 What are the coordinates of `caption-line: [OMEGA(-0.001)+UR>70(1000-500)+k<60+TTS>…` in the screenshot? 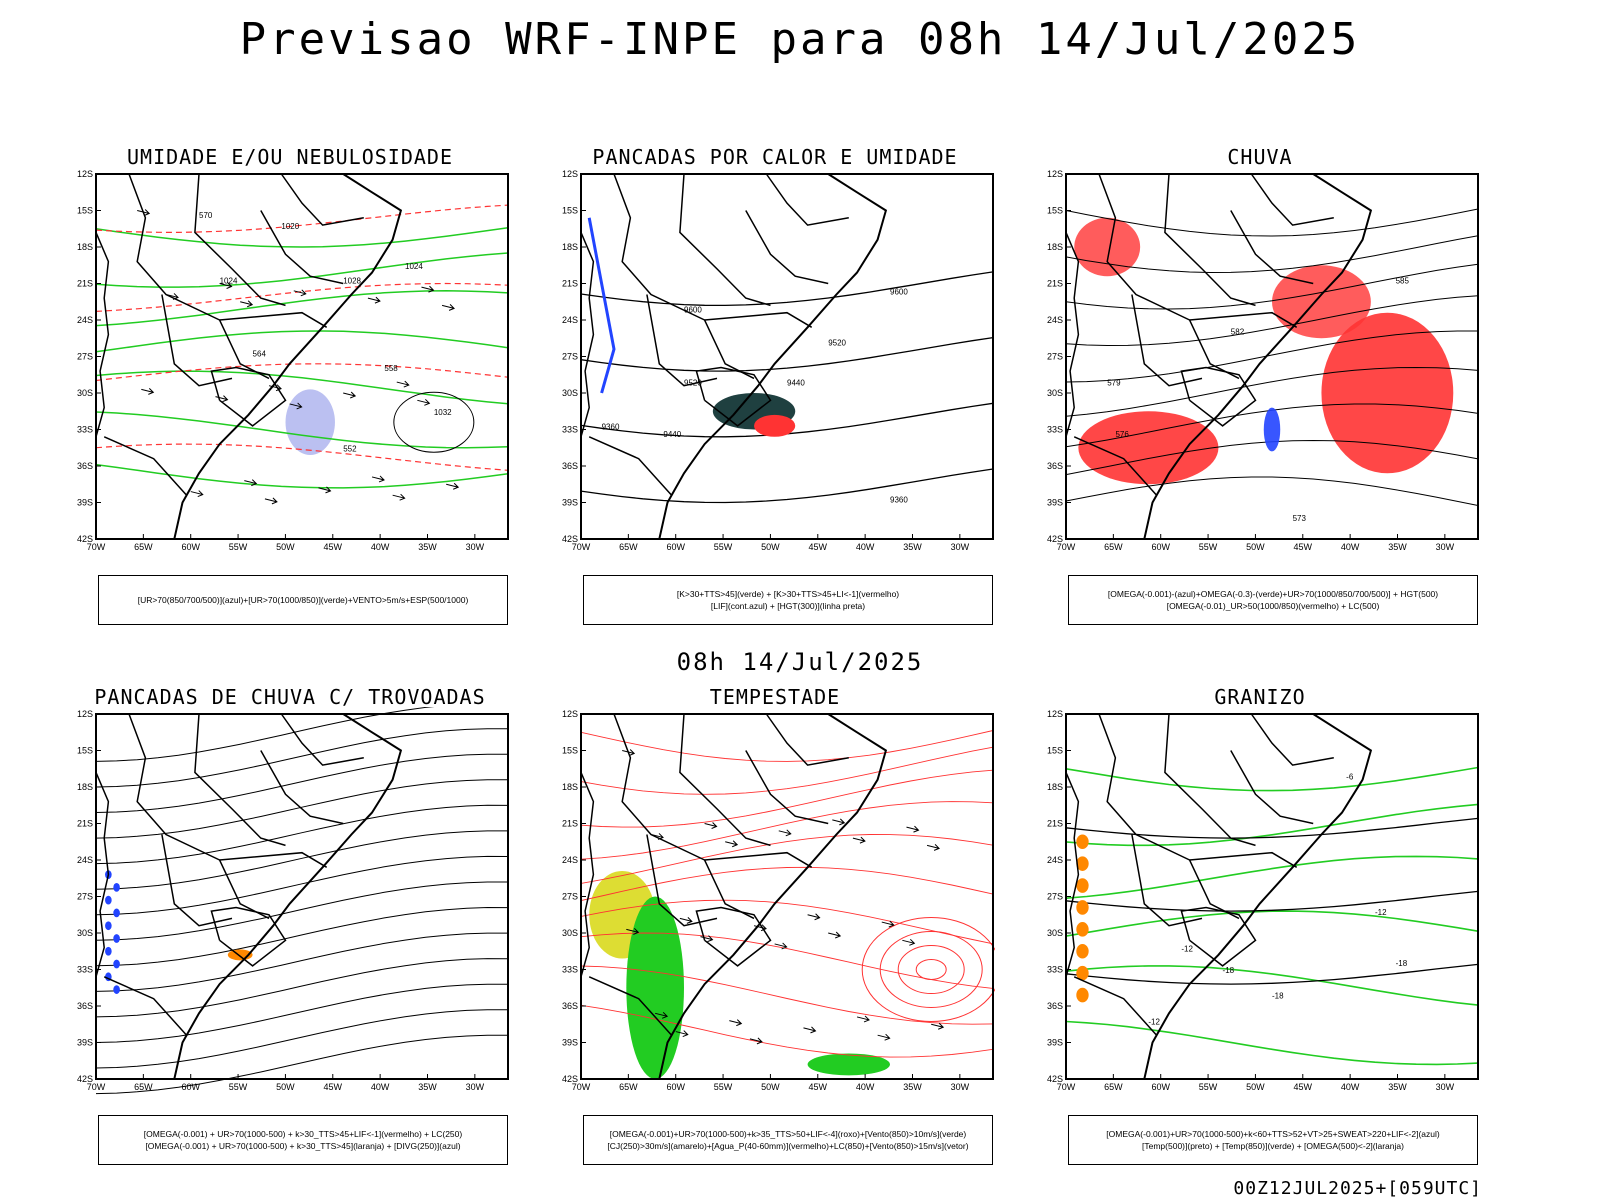 It's located at (1273, 1134).